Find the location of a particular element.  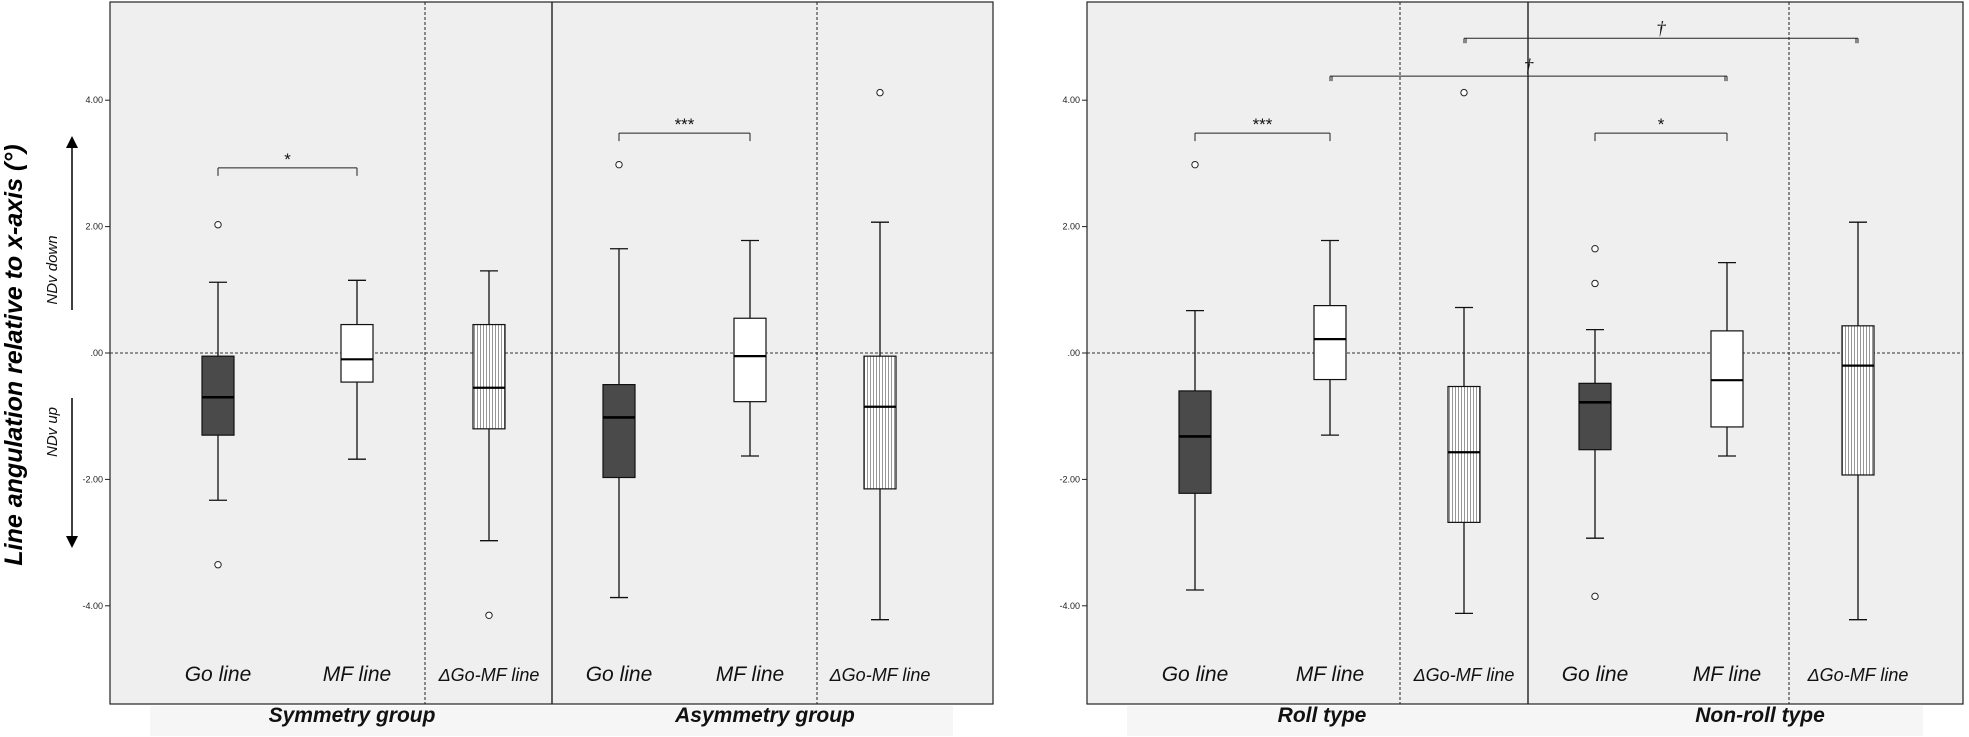

group-label: Roll type is located at coordinates (1322, 715).